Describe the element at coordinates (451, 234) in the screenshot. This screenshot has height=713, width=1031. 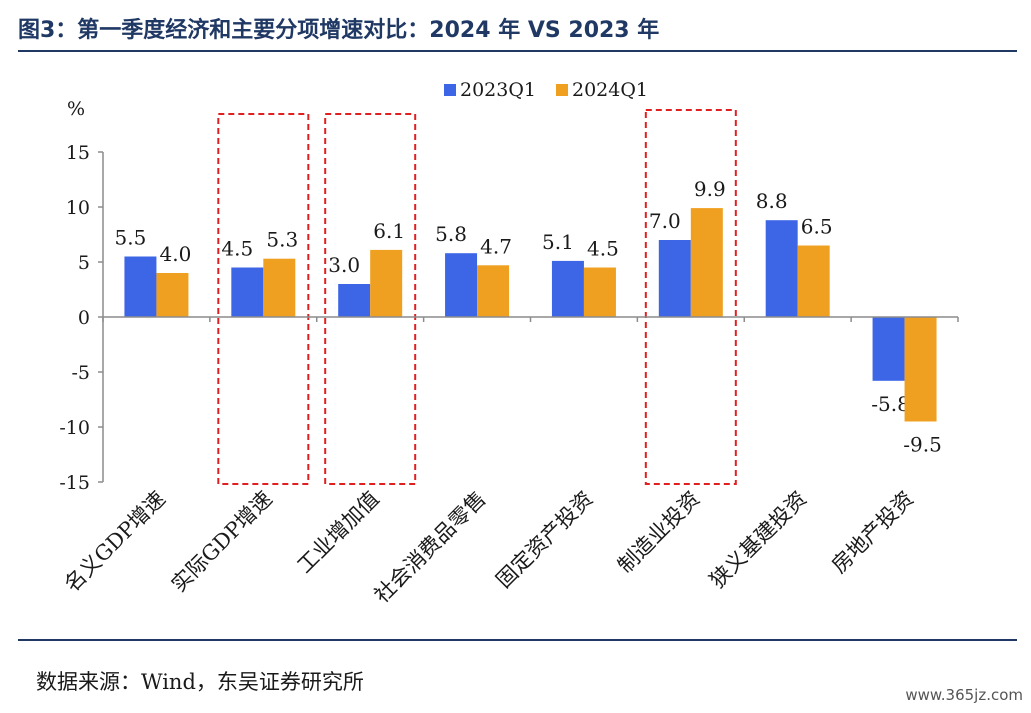
I see `data-label: 5.8` at that location.